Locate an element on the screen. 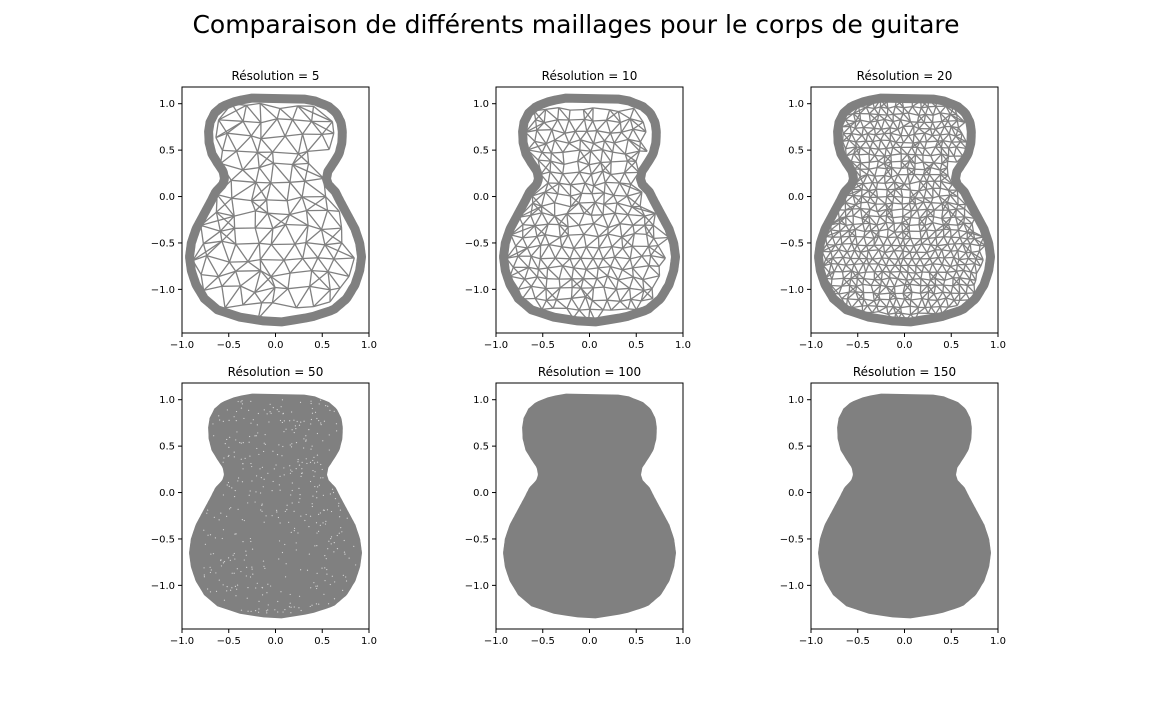 The image size is (1152, 720). y-tick-label: −0.5 is located at coordinates (163, 539).